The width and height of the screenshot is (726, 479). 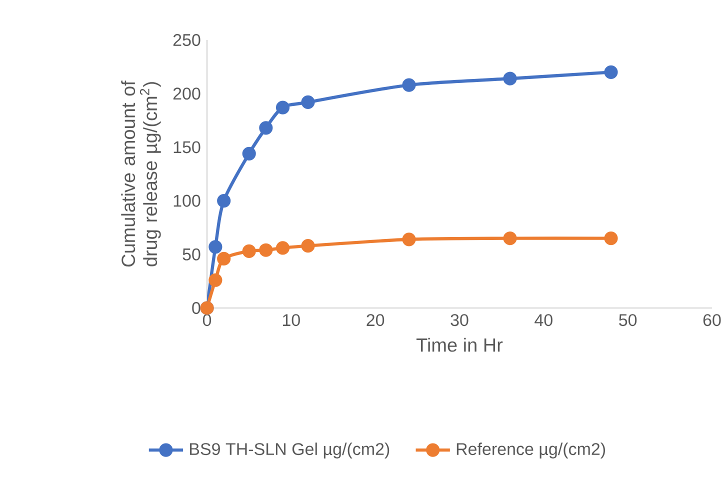 I want to click on y-tick-label: 100, so click(x=187, y=200).